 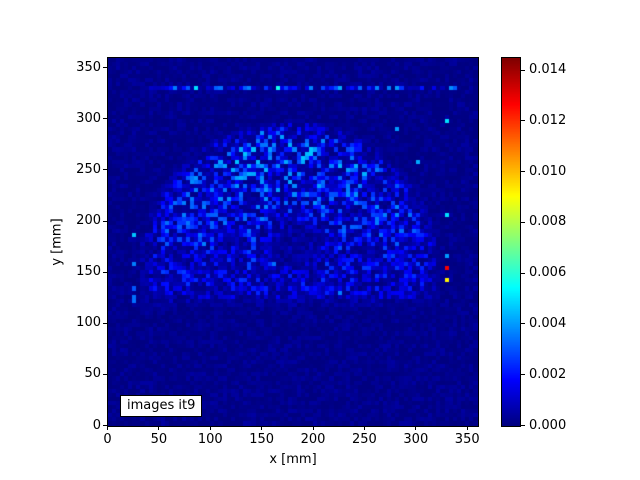 What do you see at coordinates (313, 439) in the screenshot?
I see `x-tick-label: 200` at bounding box center [313, 439].